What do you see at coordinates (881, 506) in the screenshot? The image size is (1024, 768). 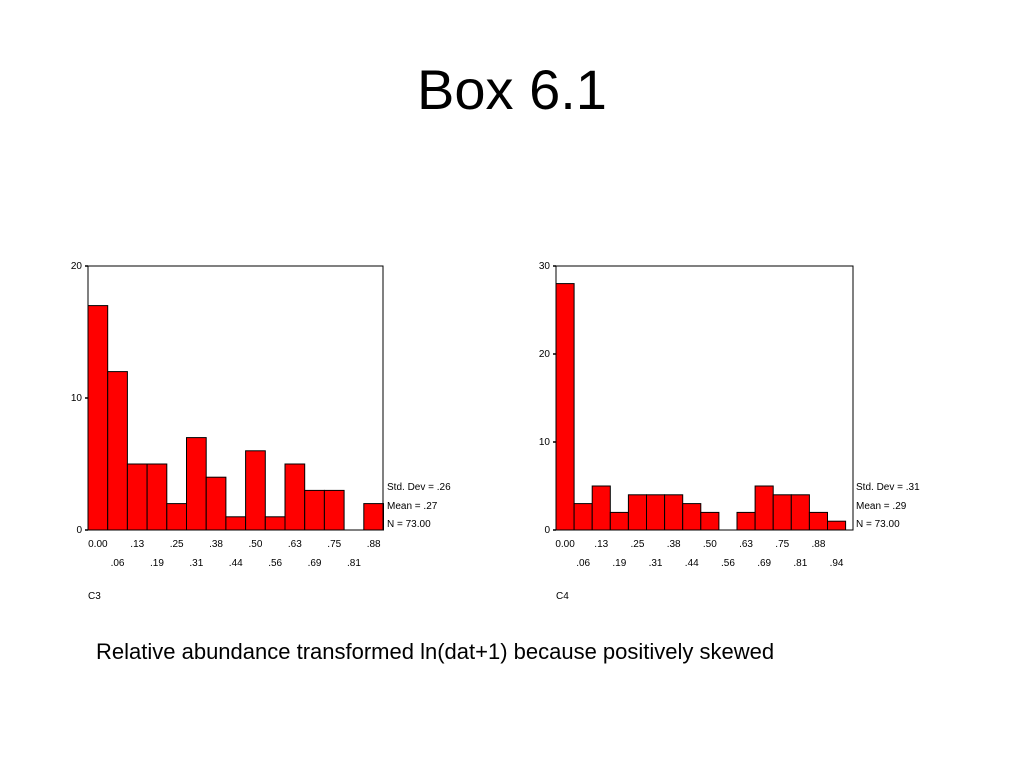 I see `stats-label: Mean = .29` at bounding box center [881, 506].